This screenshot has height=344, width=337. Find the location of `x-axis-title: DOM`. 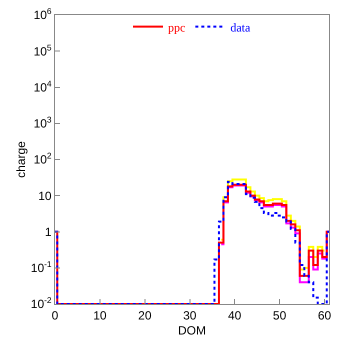

x-axis-title: DOM is located at coordinates (192, 330).